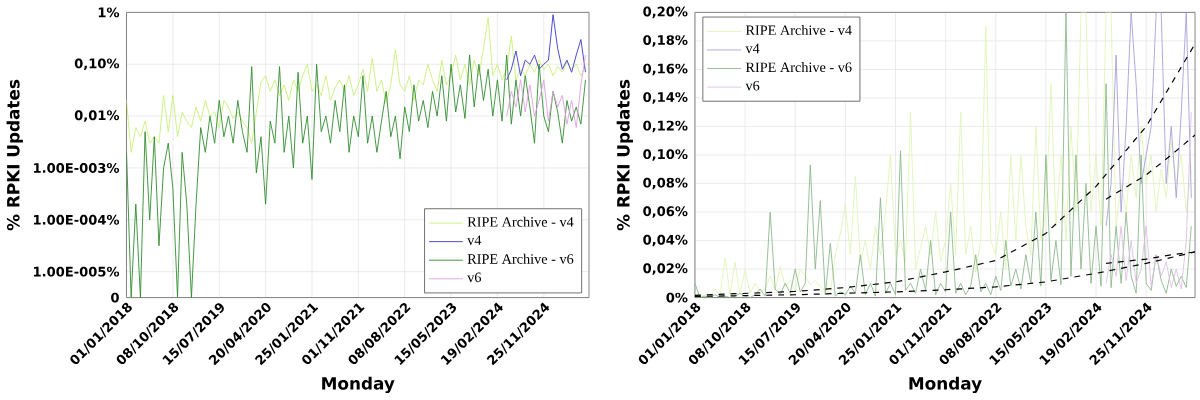  I want to click on y-tick-label: 1%, so click(109, 12).